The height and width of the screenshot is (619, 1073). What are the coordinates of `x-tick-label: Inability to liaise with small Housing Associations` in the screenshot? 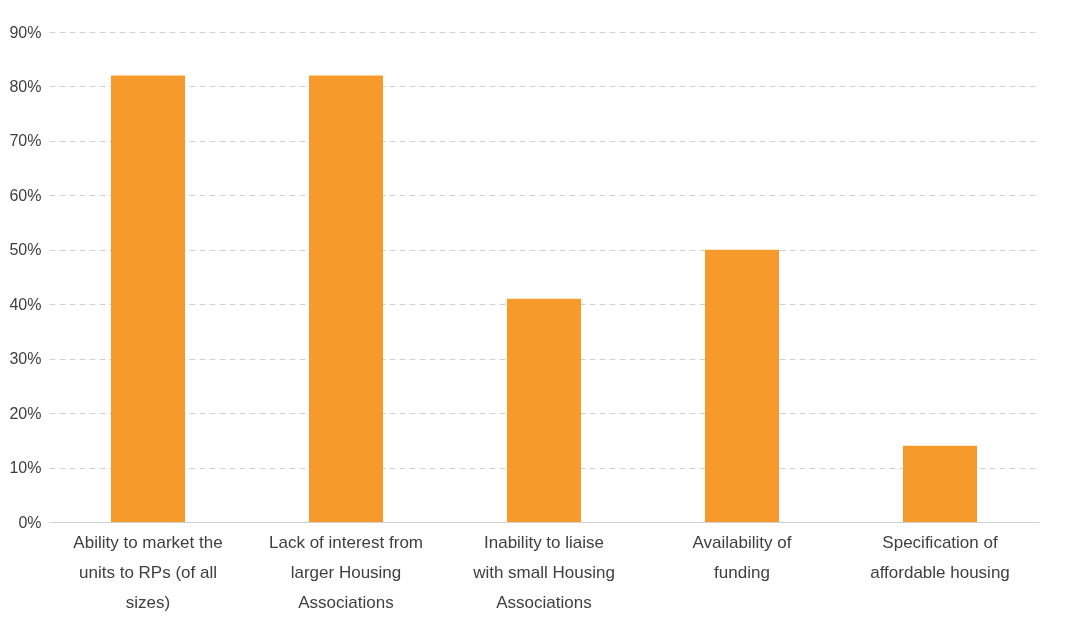 It's located at (543, 572).